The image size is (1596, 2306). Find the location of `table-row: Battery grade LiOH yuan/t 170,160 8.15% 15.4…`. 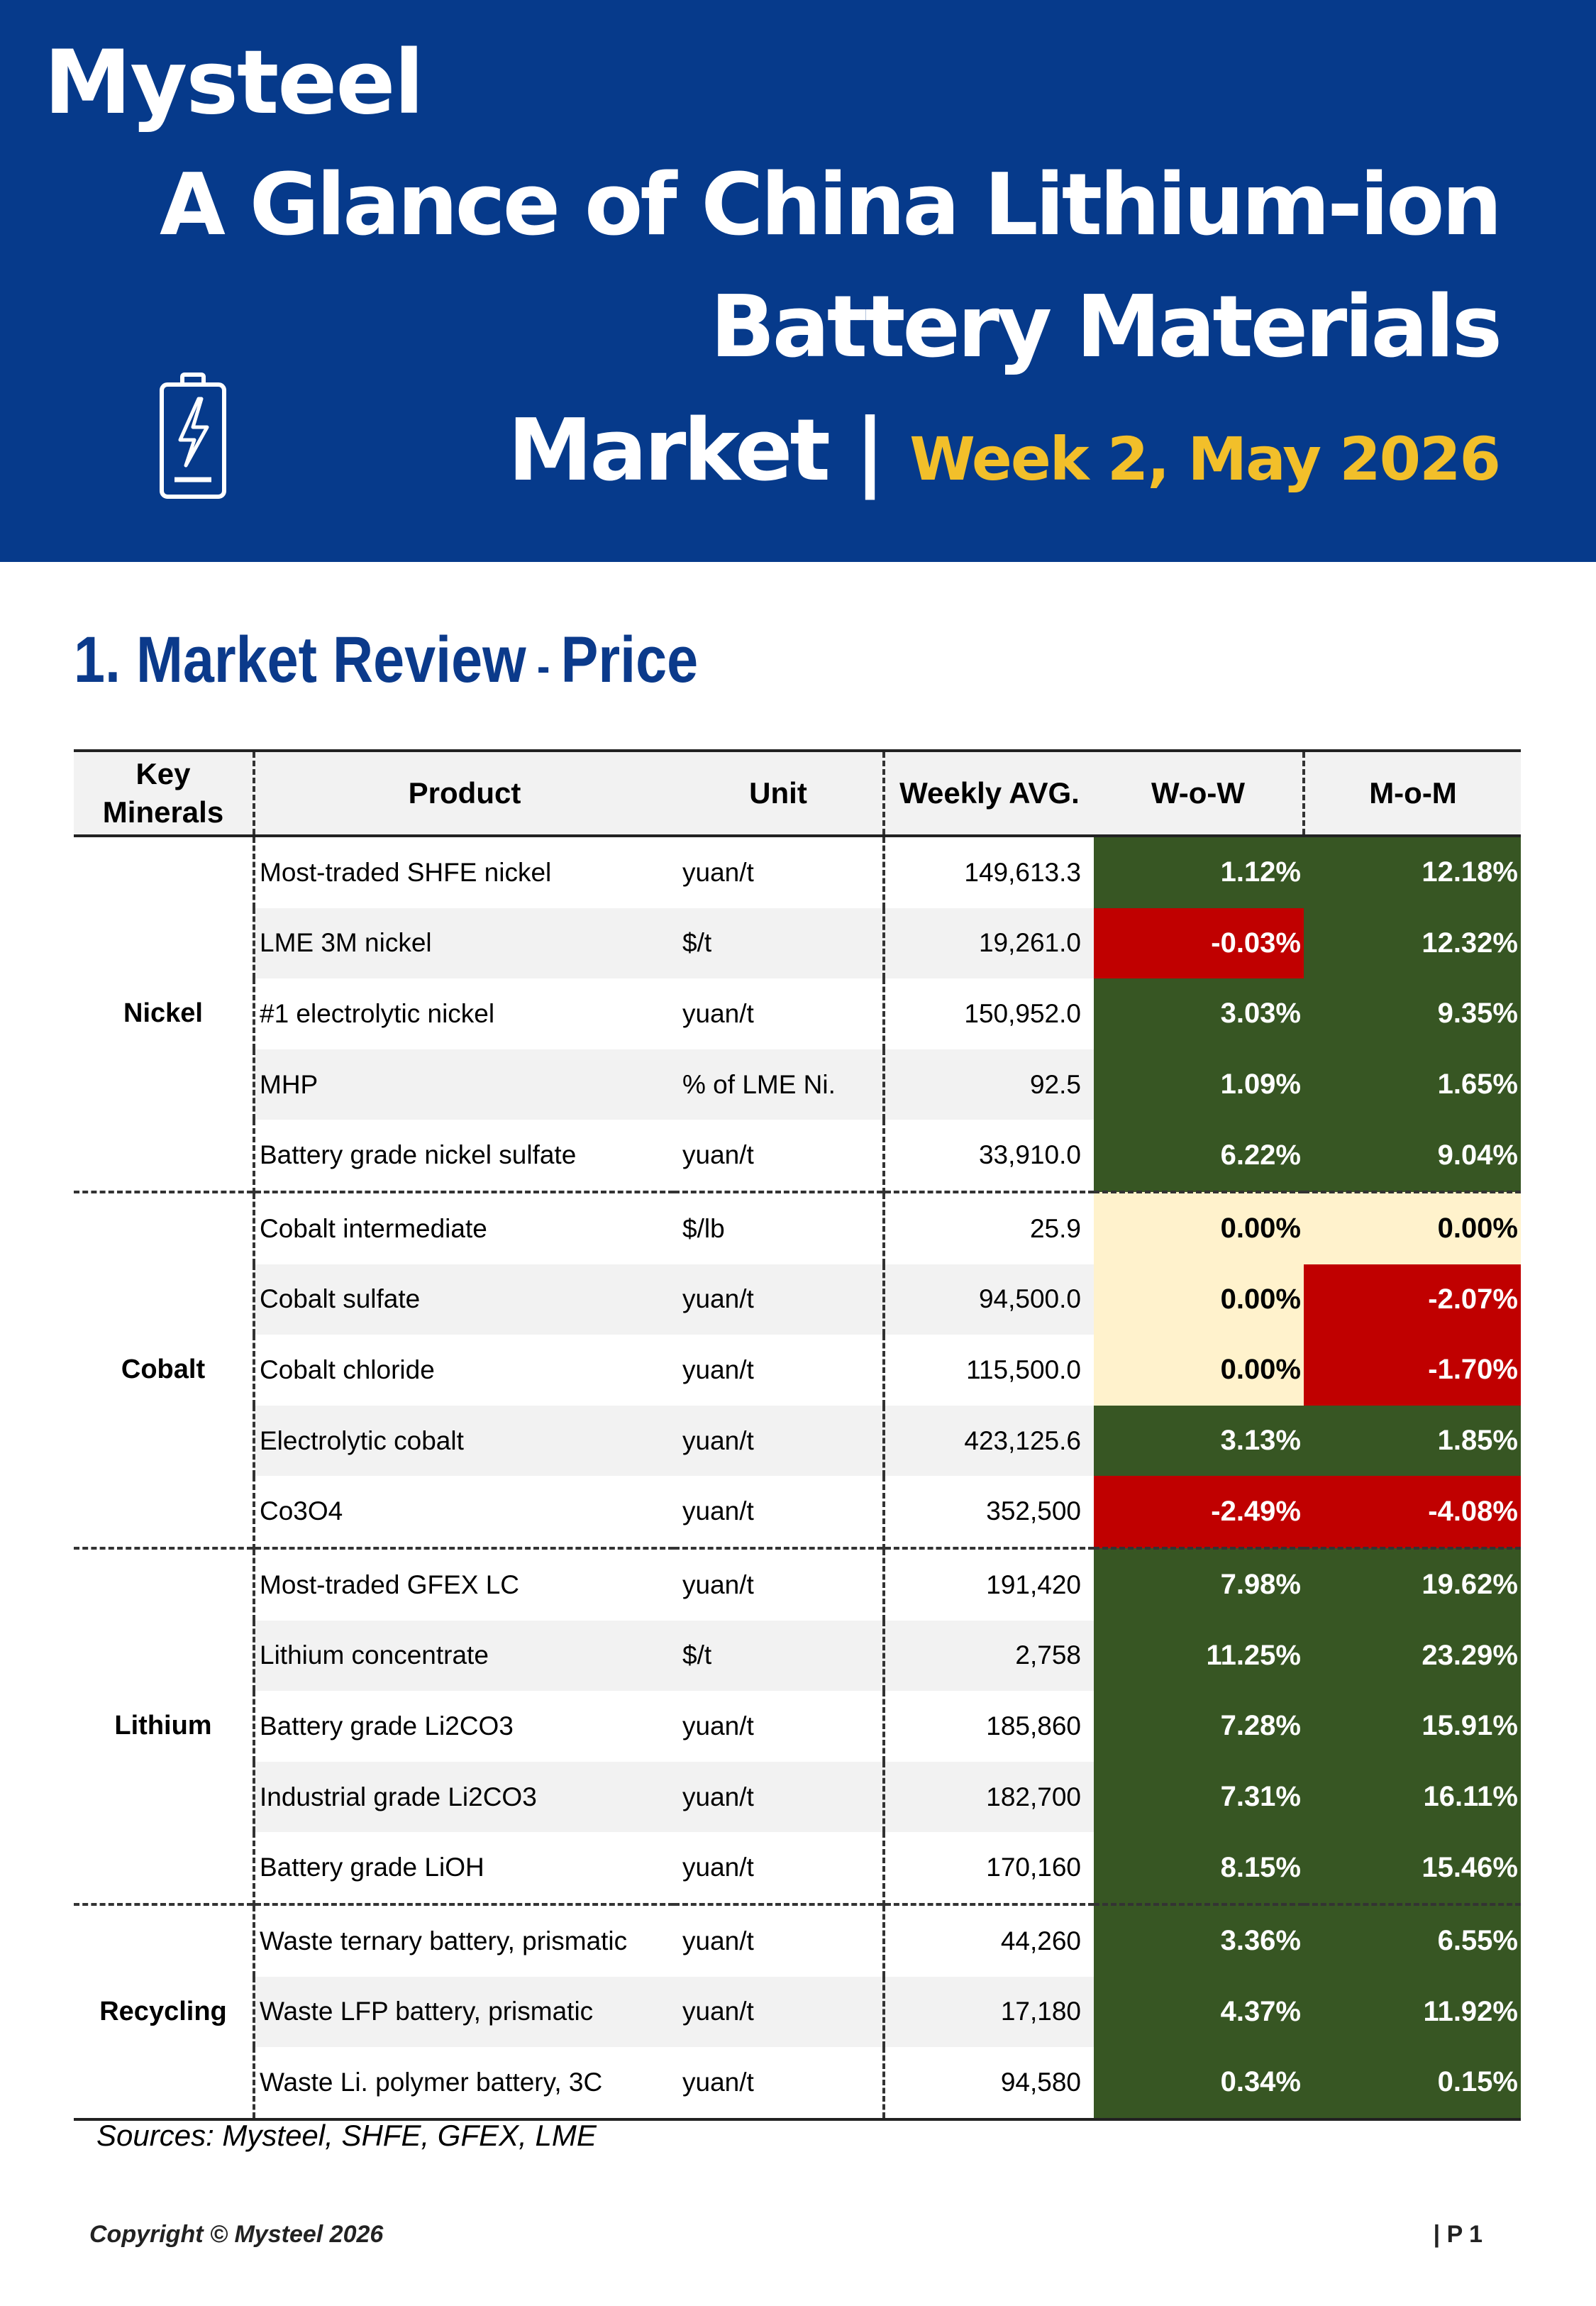

table-row: Battery grade LiOH yuan/t 170,160 8.15% 15.4… is located at coordinates (798, 1868).